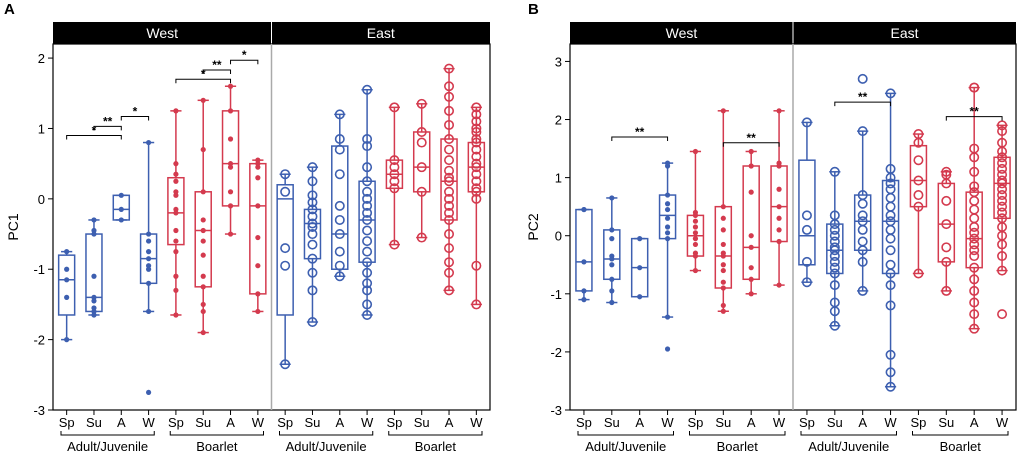 The width and height of the screenshot is (1021, 454). What do you see at coordinates (558, 120) in the screenshot?
I see `y-tick-label: 2` at bounding box center [558, 120].